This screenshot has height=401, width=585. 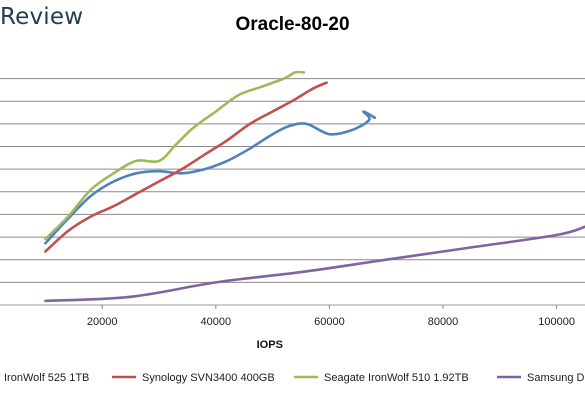 What do you see at coordinates (208, 378) in the screenshot?
I see `legend-label: Synology SVN3400 400GB` at bounding box center [208, 378].